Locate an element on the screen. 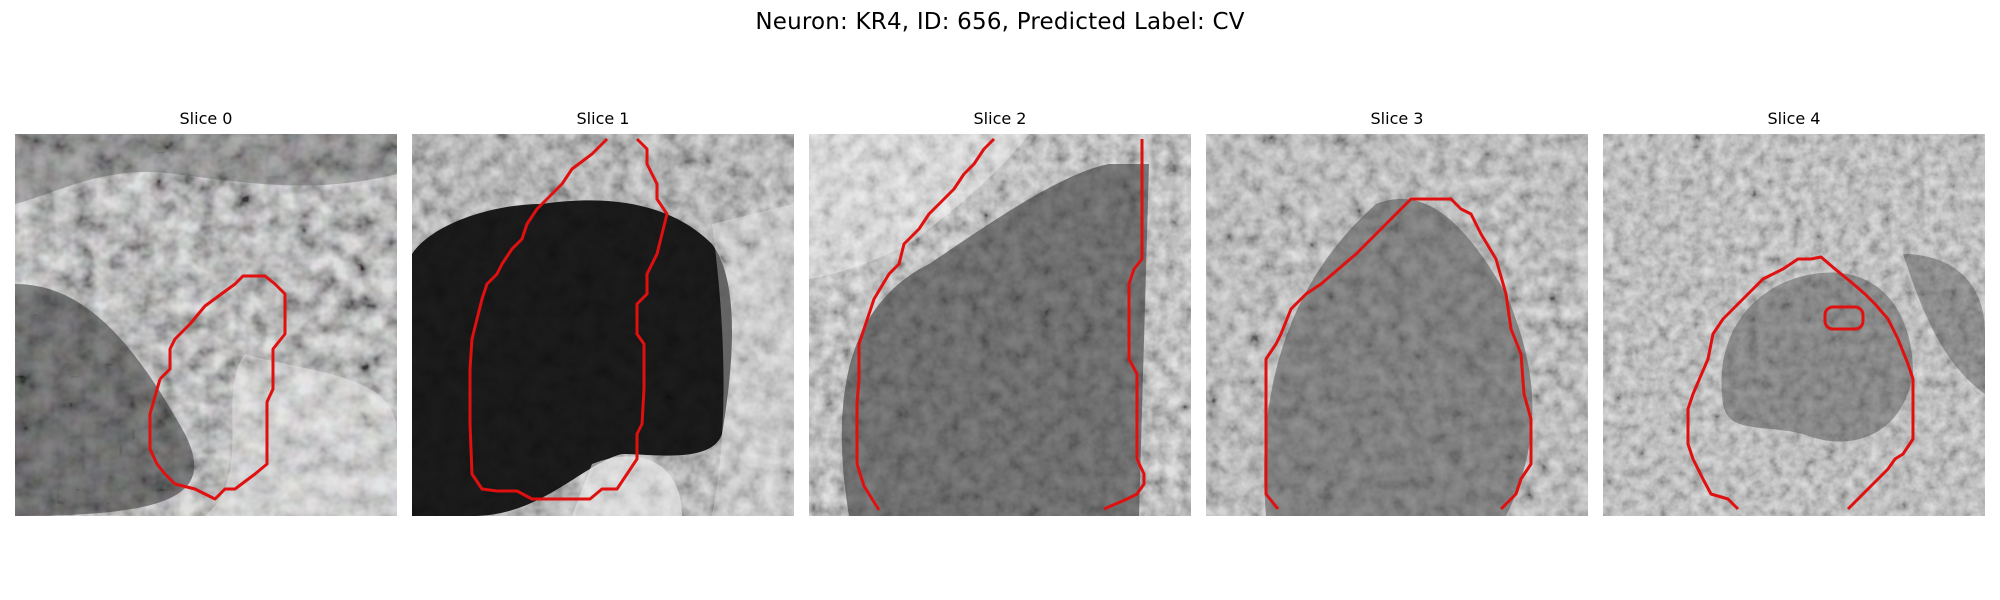  slice-panel-1: Slice 1 is located at coordinates (603, 313).